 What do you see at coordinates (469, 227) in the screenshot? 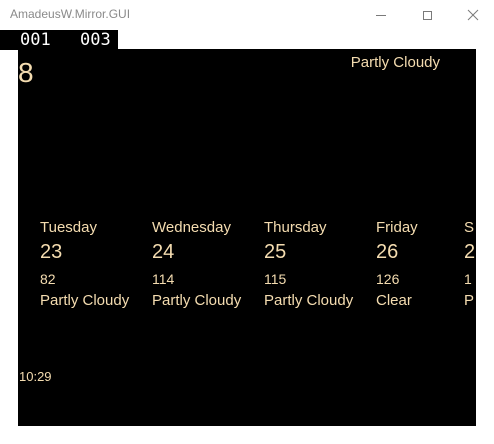
I see `forecast-day-name: S` at bounding box center [469, 227].